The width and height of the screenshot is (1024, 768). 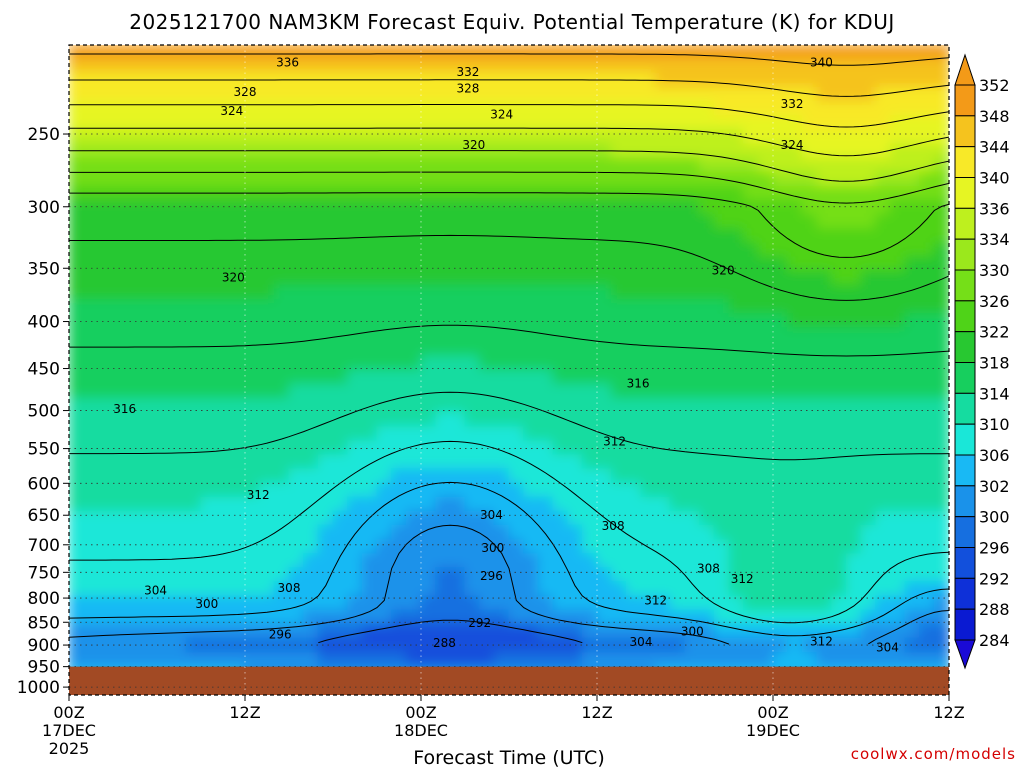 I want to click on x-tick-label: 00Z, so click(x=772, y=712).